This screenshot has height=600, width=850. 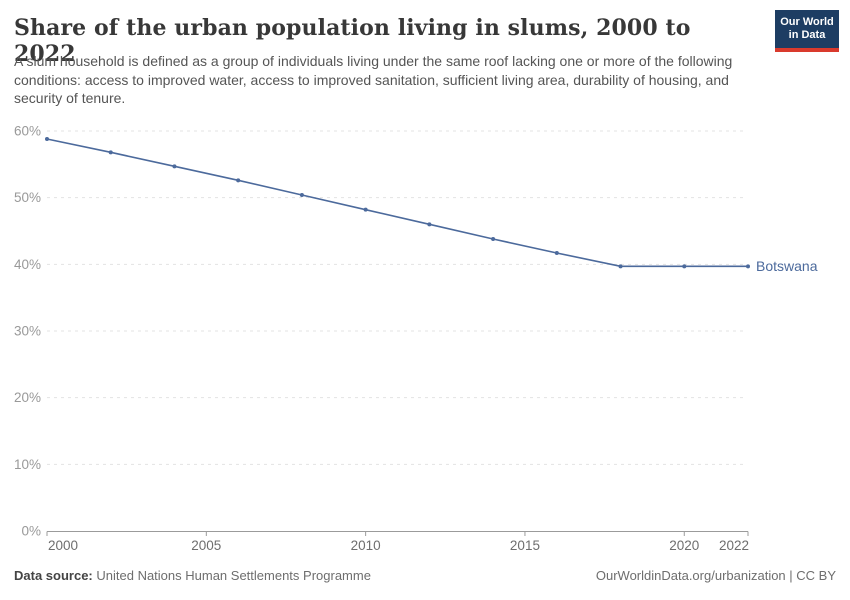 I want to click on x-tick-label: 2022, so click(x=734, y=545).